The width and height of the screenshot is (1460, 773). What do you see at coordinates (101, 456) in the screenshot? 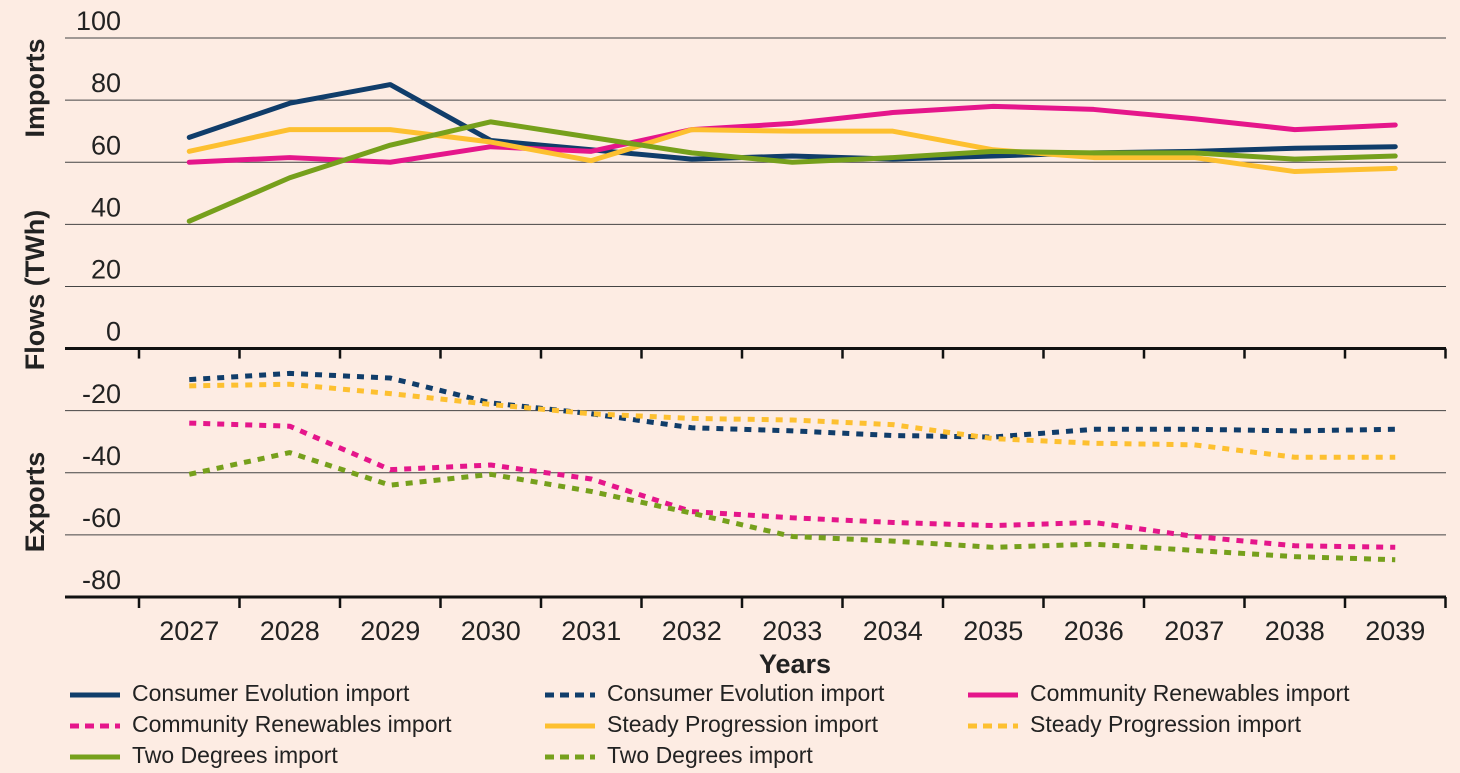
I see `y-tick-label: -40` at bounding box center [101, 456].